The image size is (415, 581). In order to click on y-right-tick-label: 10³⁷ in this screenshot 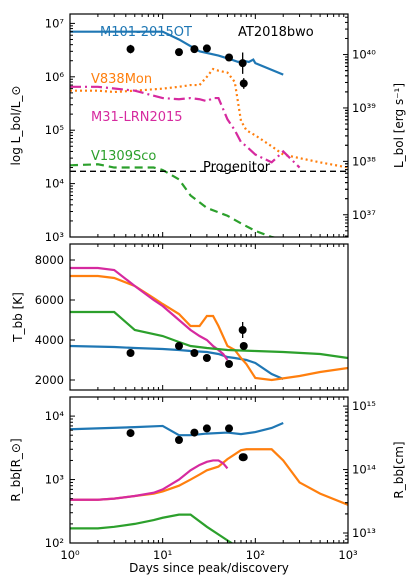, I will do `click(364, 215)`.